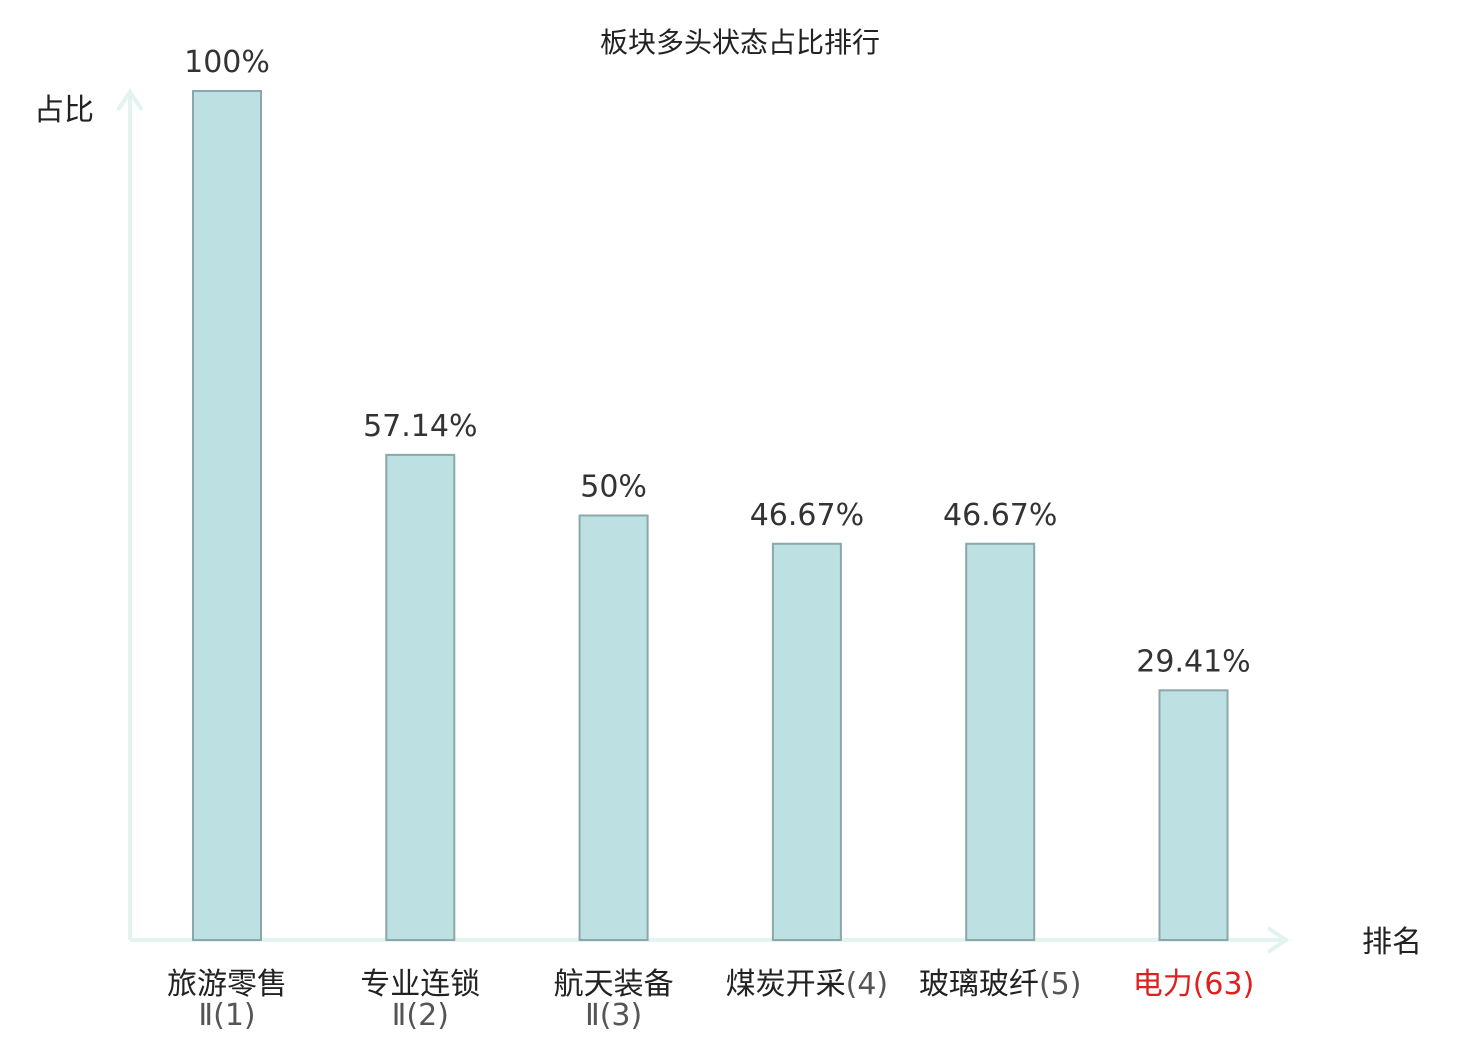 The width and height of the screenshot is (1480, 1040). I want to click on category-label: 玻璃玻纤(5), so click(1000, 984).